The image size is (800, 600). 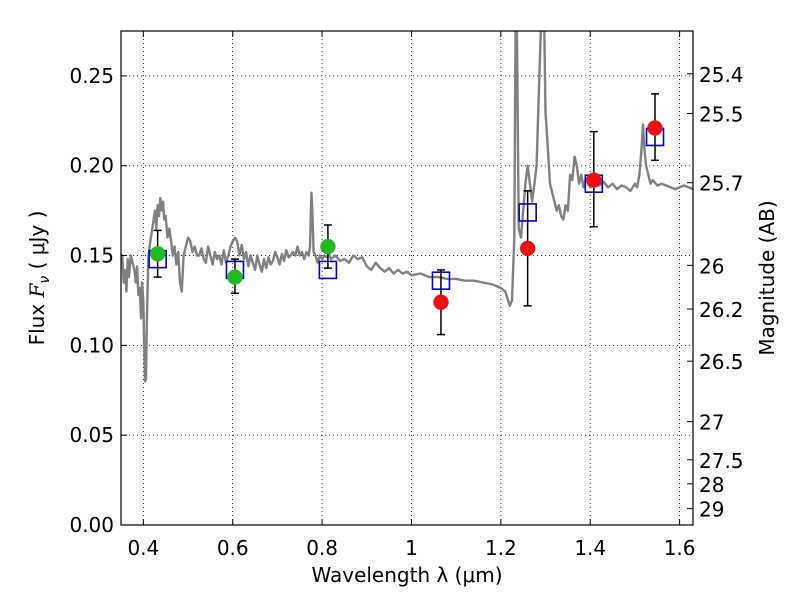 I want to click on y-axis-label: Flux Fν ( μJy ), so click(x=39, y=278).